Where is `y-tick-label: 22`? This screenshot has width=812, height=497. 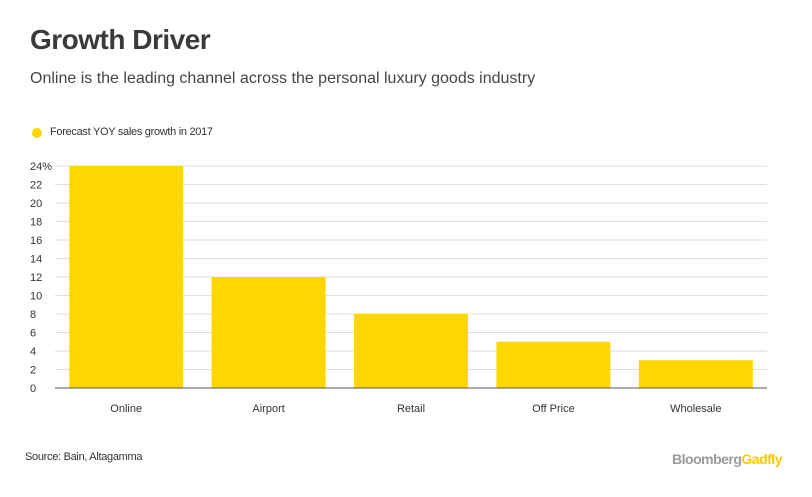
y-tick-label: 22 is located at coordinates (36, 186).